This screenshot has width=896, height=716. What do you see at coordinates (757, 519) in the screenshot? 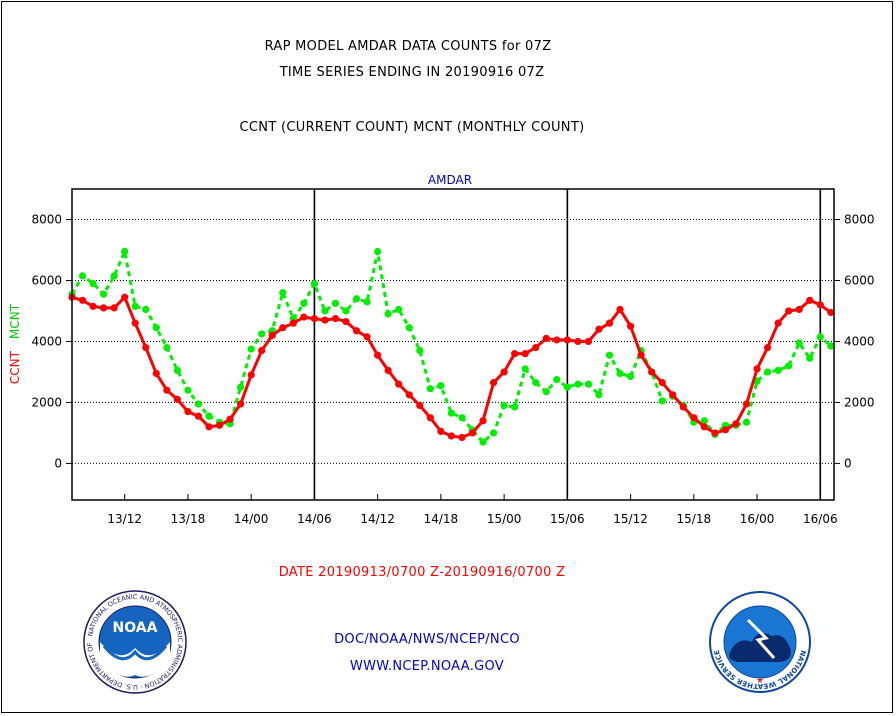
I see `x-tick-label: 16/00` at bounding box center [757, 519].